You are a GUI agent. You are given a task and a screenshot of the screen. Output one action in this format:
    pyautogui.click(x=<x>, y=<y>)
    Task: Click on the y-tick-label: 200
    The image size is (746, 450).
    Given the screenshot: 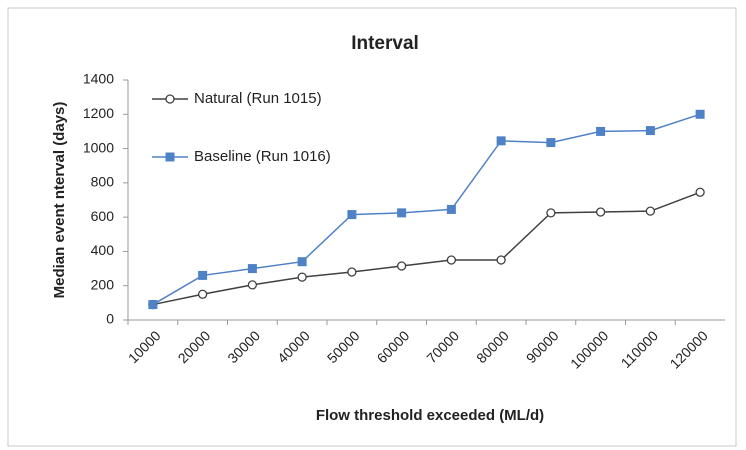 What is the action you would take?
    pyautogui.click(x=103, y=284)
    